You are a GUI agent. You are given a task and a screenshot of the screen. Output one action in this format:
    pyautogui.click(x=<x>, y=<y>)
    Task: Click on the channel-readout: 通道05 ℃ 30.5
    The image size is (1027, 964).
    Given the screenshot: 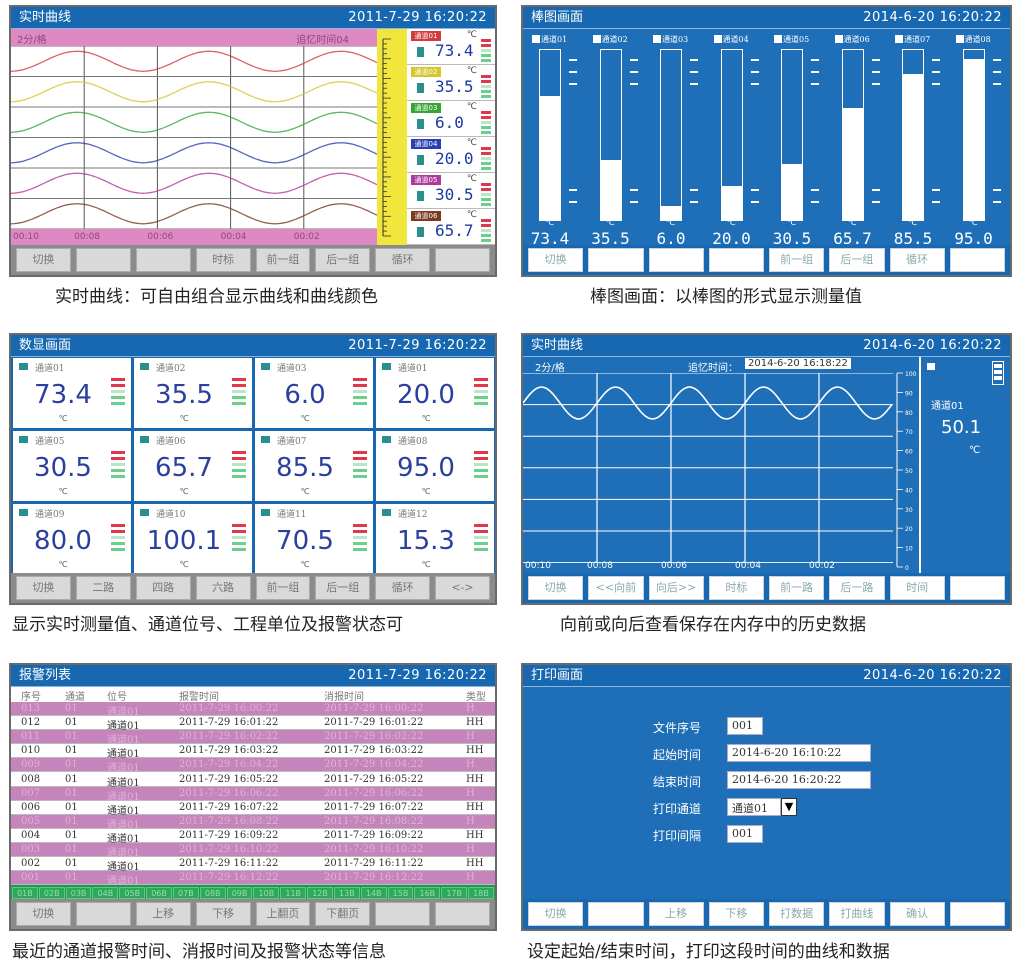 What is the action you would take?
    pyautogui.click(x=451, y=191)
    